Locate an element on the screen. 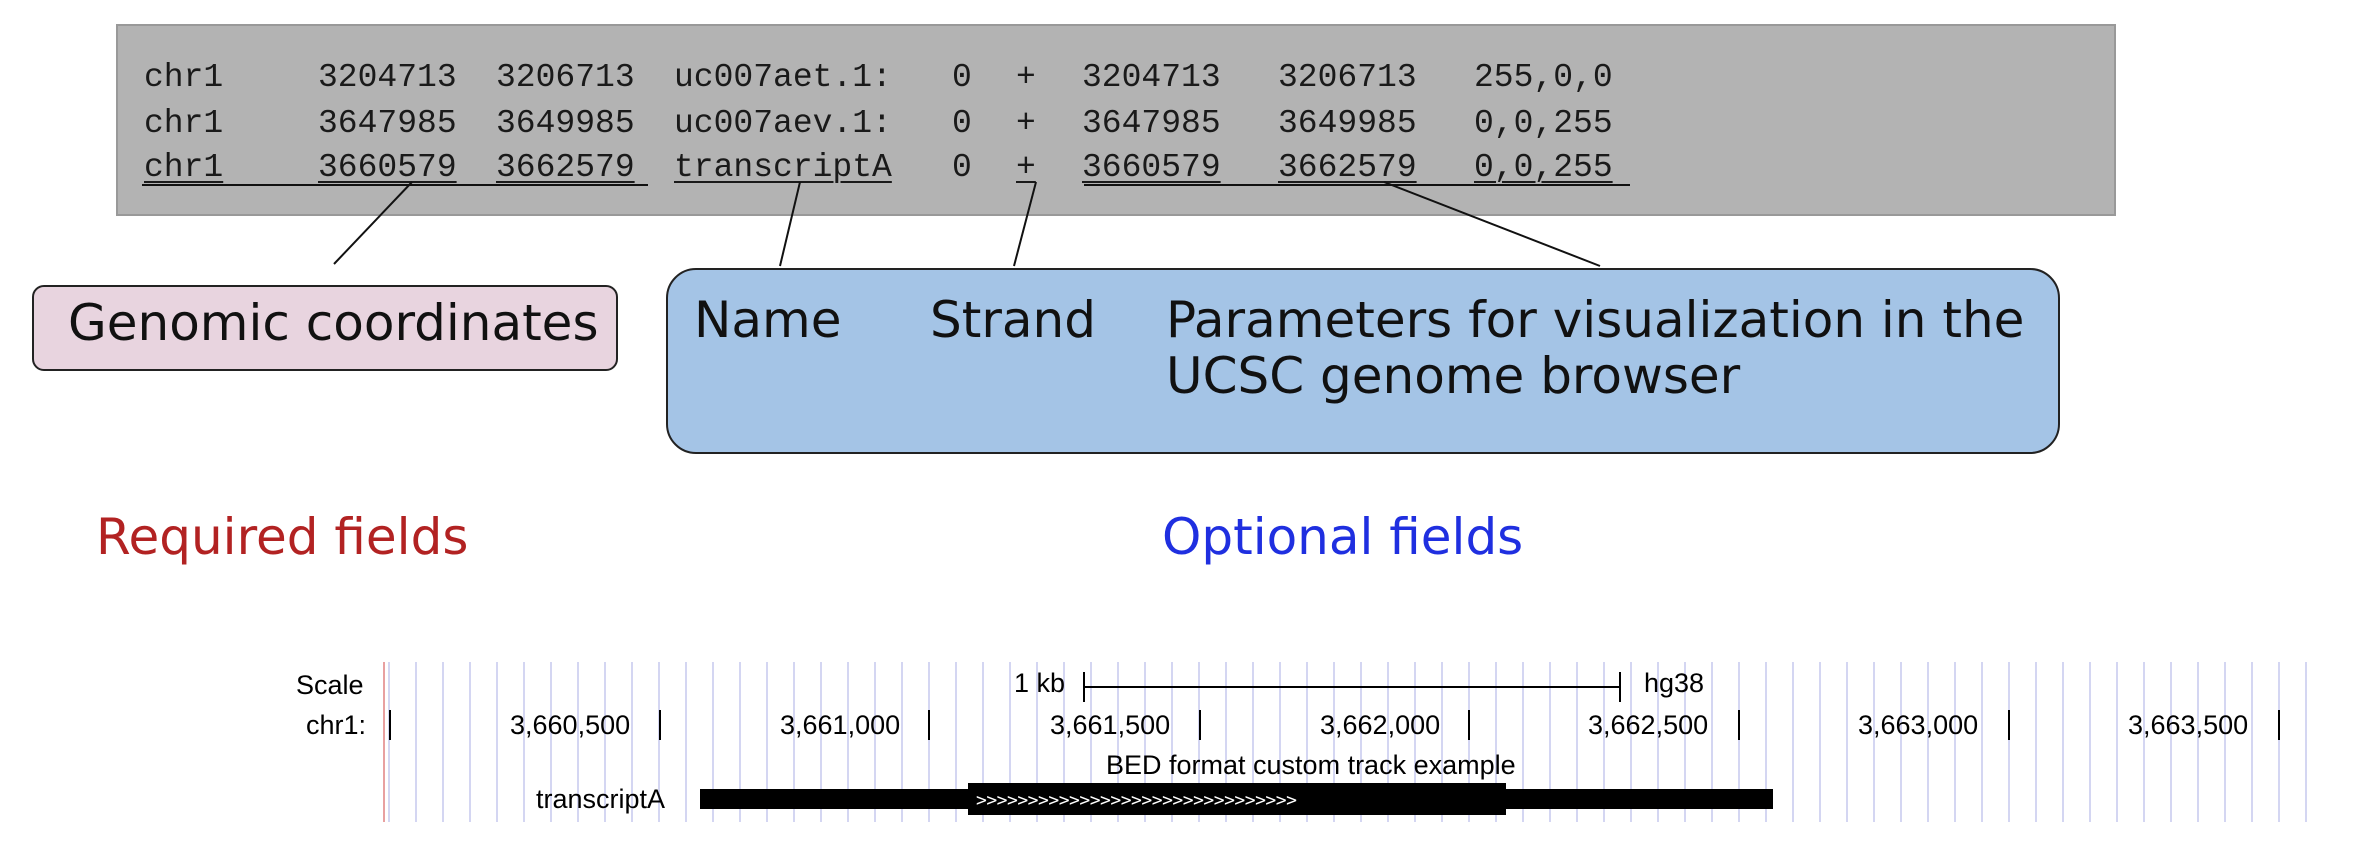  position-ticks is located at coordinates (1334, 725).